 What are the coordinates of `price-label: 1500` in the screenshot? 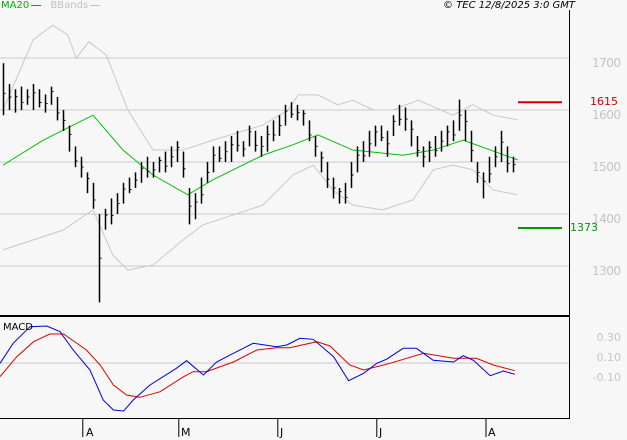 It's located at (606, 167).